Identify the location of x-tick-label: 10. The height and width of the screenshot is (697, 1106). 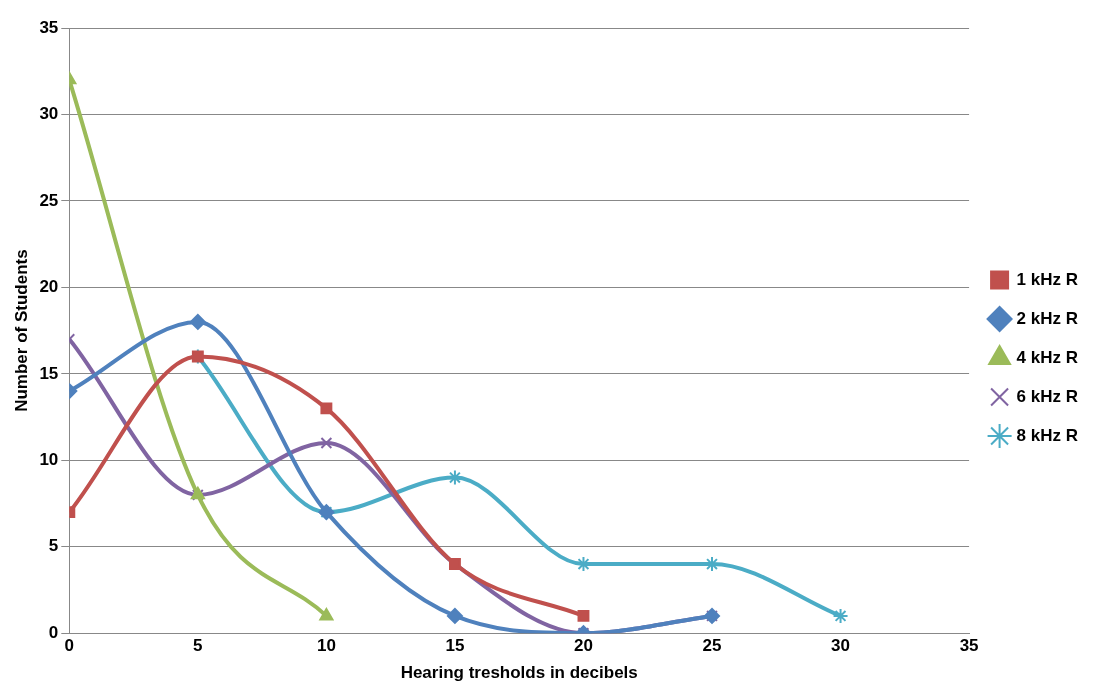
(326, 646).